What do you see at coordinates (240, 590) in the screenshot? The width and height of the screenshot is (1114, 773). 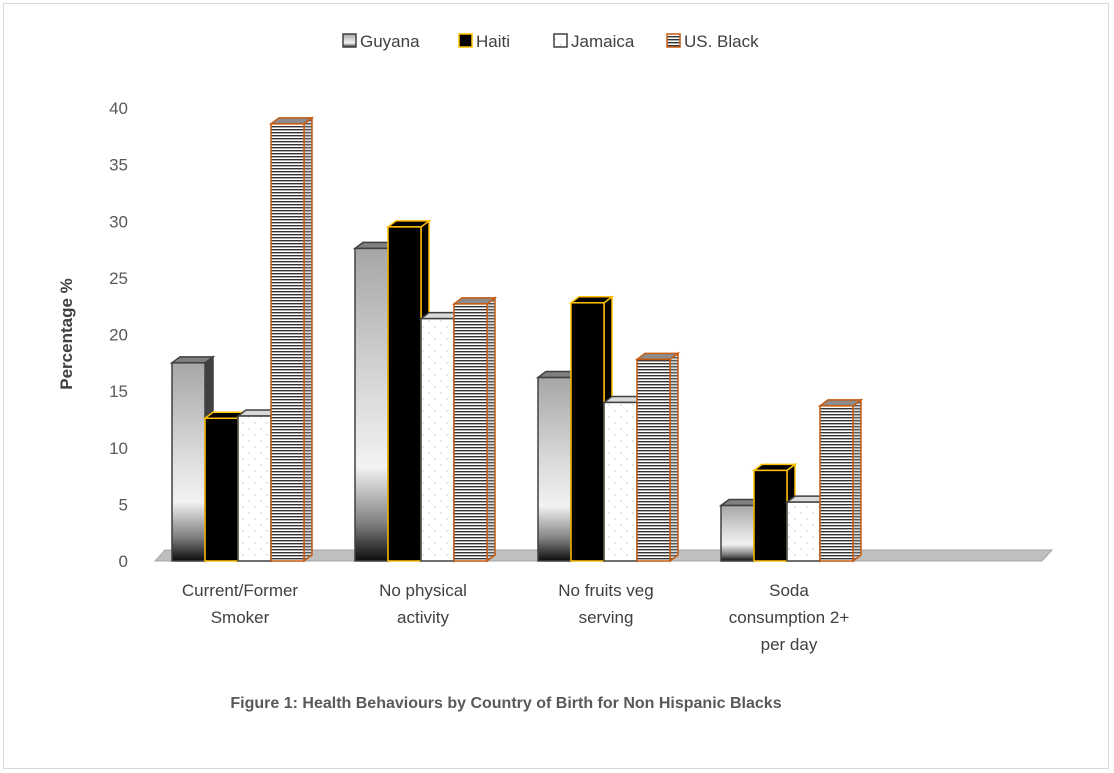 I see `x-tick-label: Current/Former` at bounding box center [240, 590].